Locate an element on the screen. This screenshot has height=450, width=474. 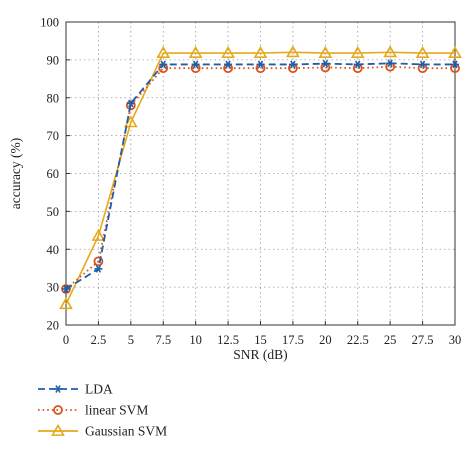
x-tick-label: 7.5 is located at coordinates (163, 340).